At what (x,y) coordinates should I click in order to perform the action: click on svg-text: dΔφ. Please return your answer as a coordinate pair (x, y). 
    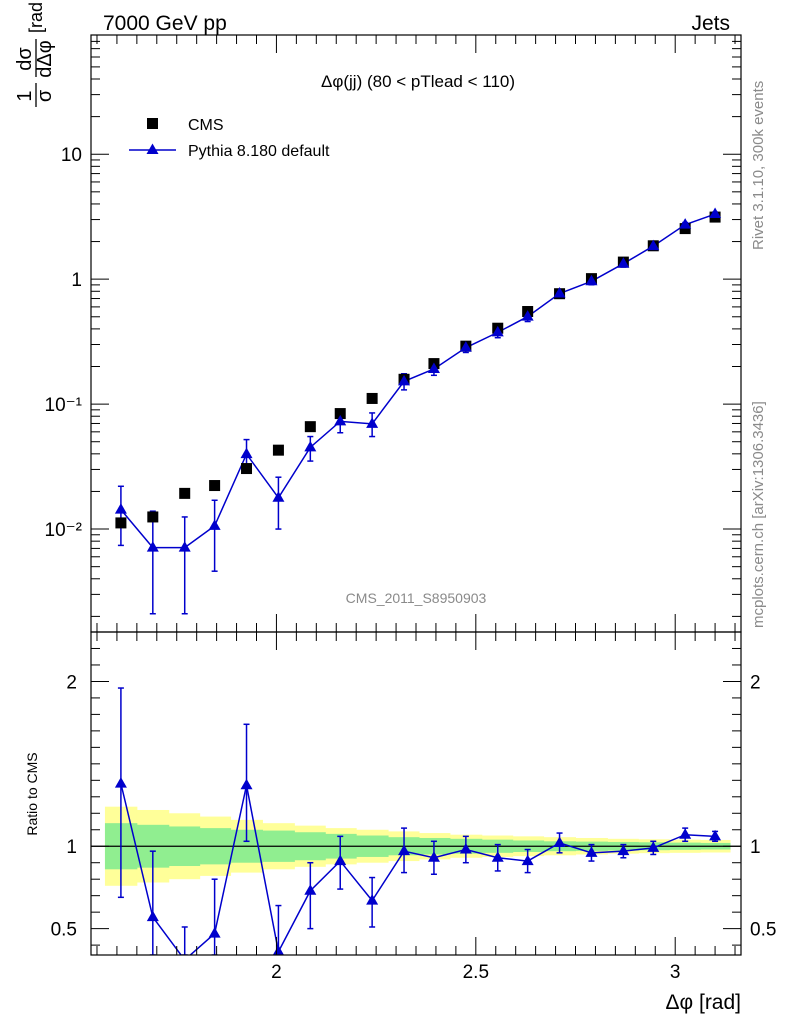
    Looking at the image, I should click on (45, 58).